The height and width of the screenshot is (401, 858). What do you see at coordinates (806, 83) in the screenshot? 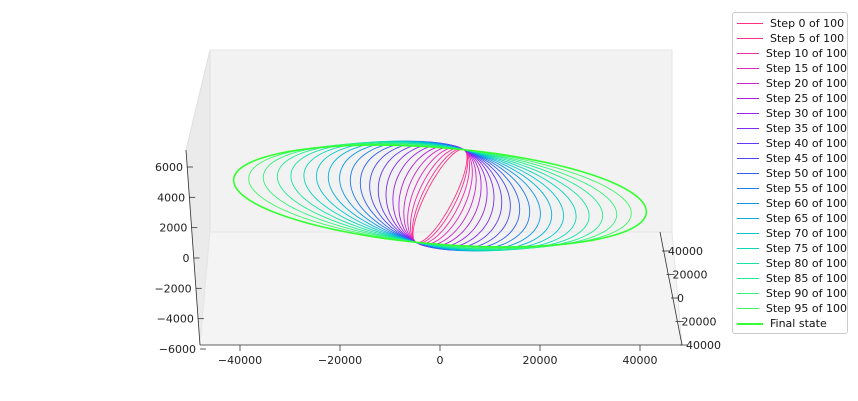
I see `legend-label: Step 20 of 100` at bounding box center [806, 83].